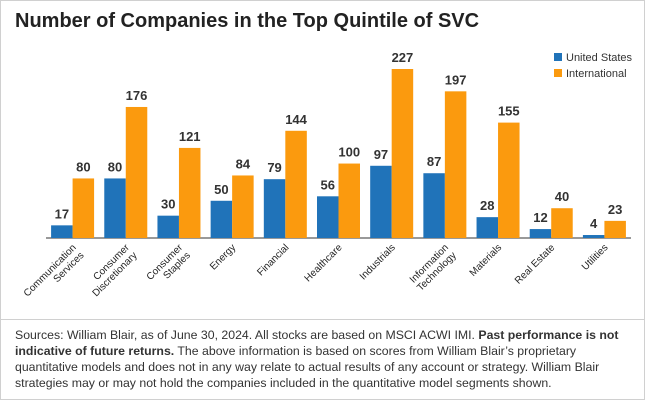 Image resolution: width=645 pixels, height=400 pixels. Describe the element at coordinates (296, 119) in the screenshot. I see `value-label: 144` at that location.